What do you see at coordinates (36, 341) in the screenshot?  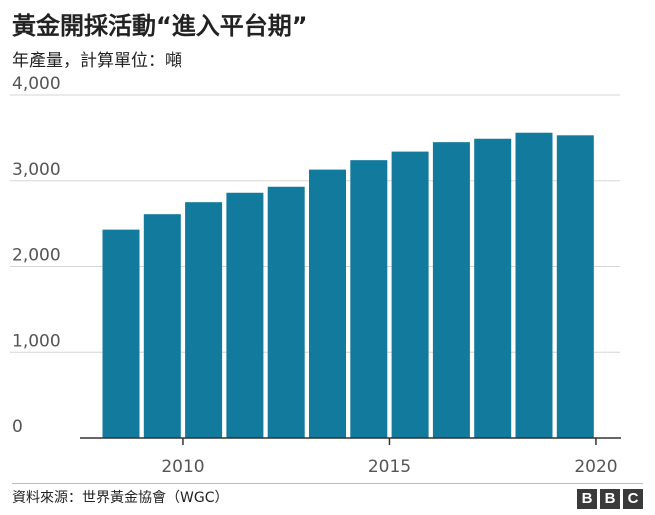 I see `y-tick-label: 1,000` at bounding box center [36, 341].